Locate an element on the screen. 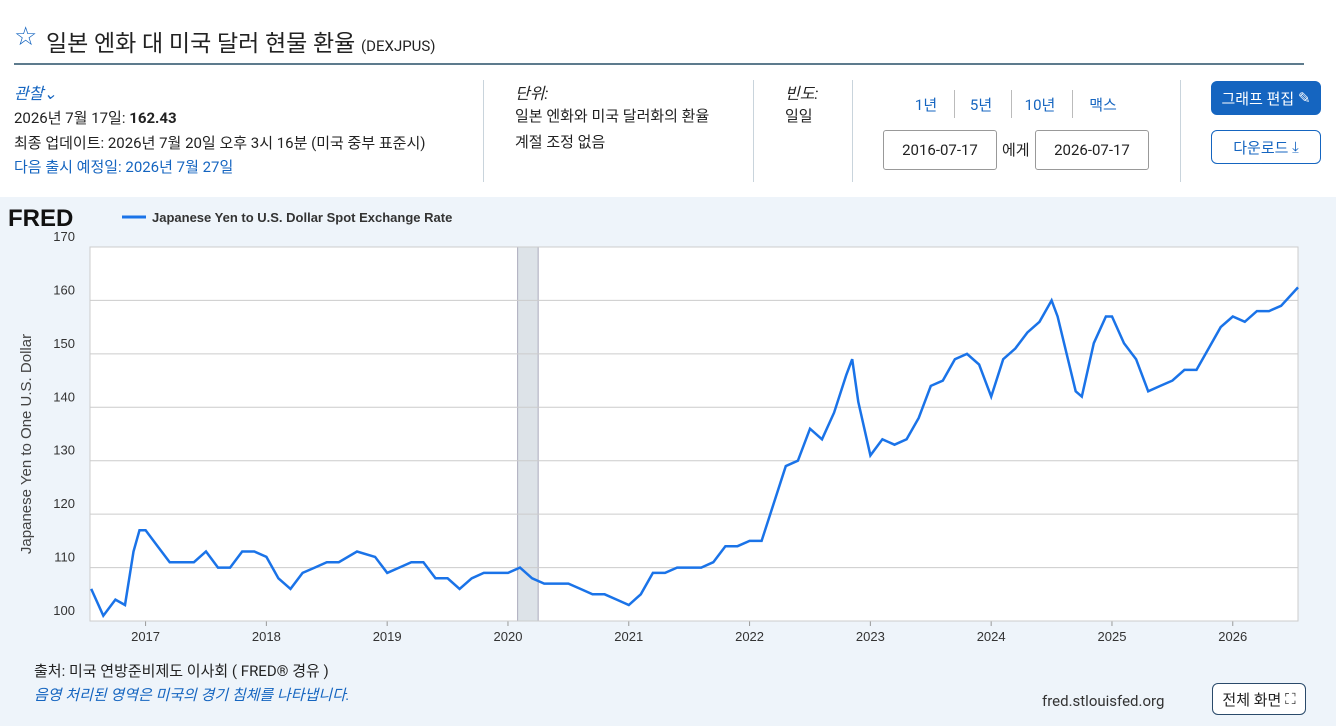 The height and width of the screenshot is (726, 1336). fullscreen-button: 전체 화면 ⛶ is located at coordinates (1259, 699).